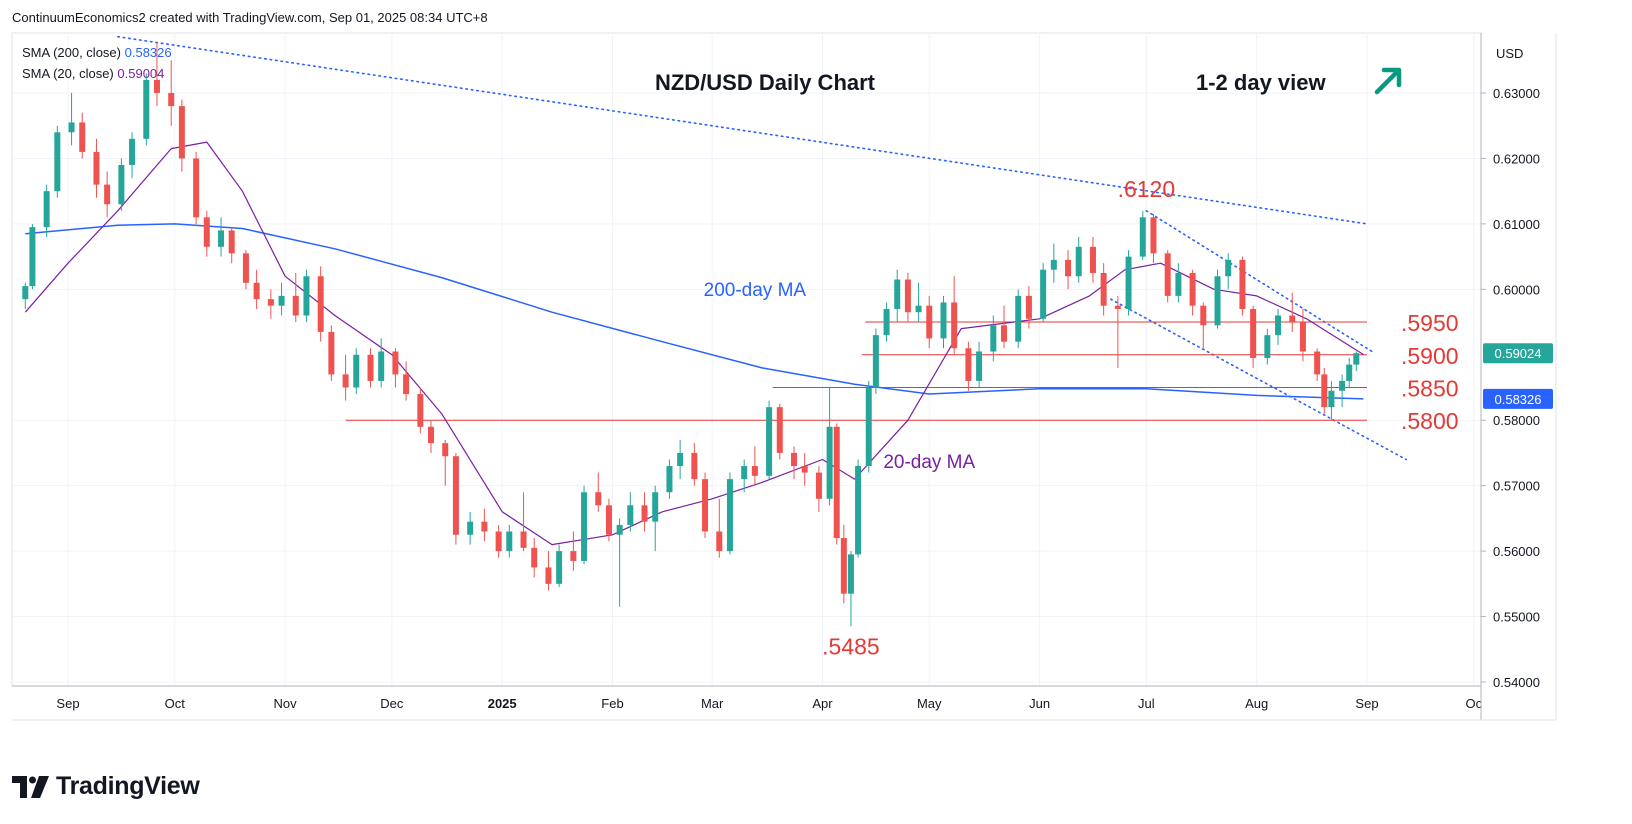  I want to click on x-tick-label: Jul, so click(1146, 703).